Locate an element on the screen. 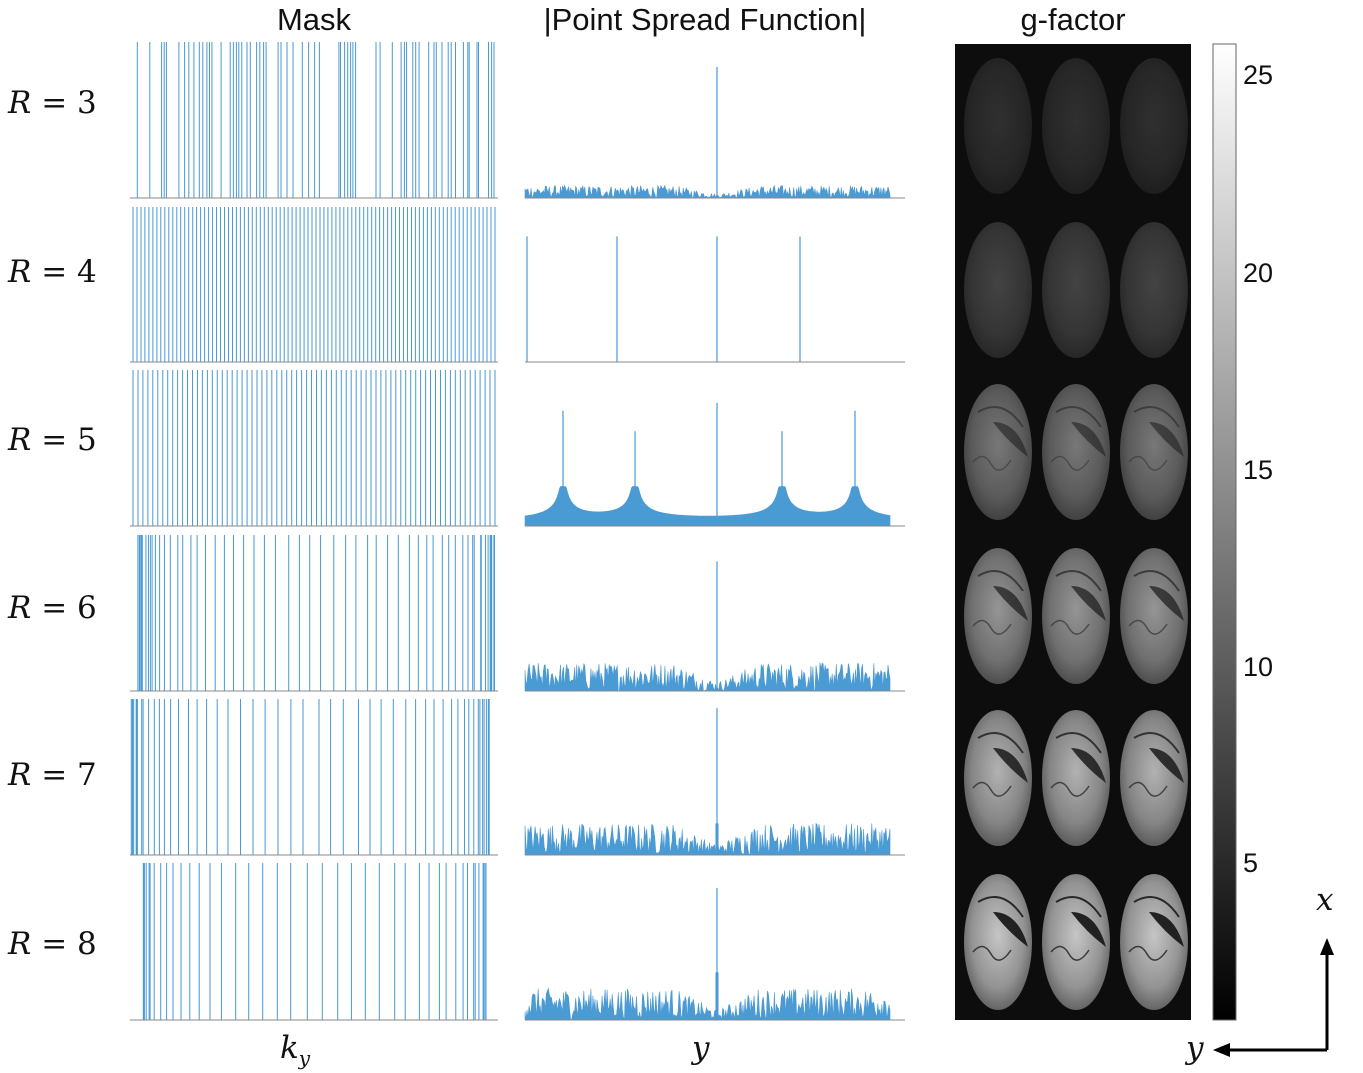 The width and height of the screenshot is (1363, 1073). psf-panel-r7 is located at coordinates (714, 782).